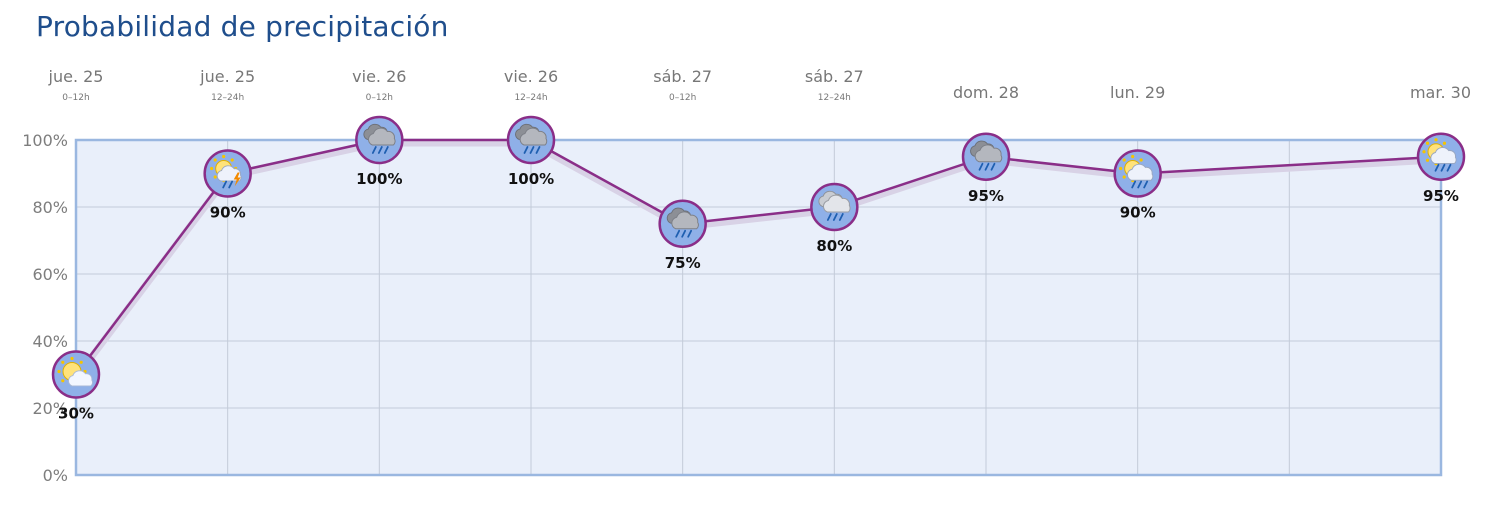 The height and width of the screenshot is (524, 1510). What do you see at coordinates (1137, 92) in the screenshot?
I see `x-tick-day: lun. 29` at bounding box center [1137, 92].